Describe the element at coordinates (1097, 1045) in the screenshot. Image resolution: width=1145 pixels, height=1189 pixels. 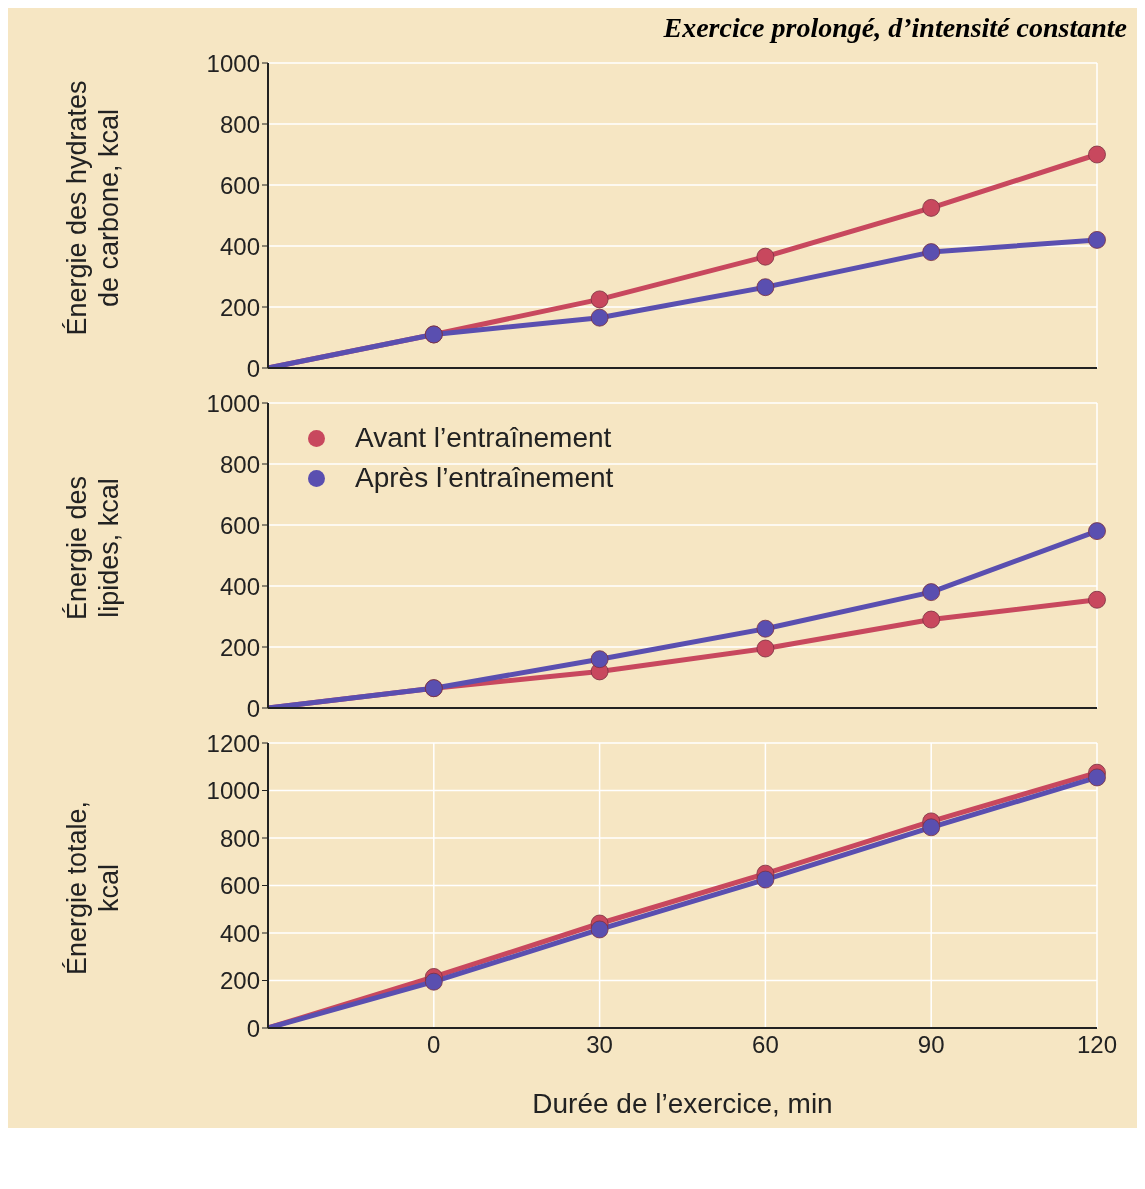
I see `x-tick-label: 120` at that location.